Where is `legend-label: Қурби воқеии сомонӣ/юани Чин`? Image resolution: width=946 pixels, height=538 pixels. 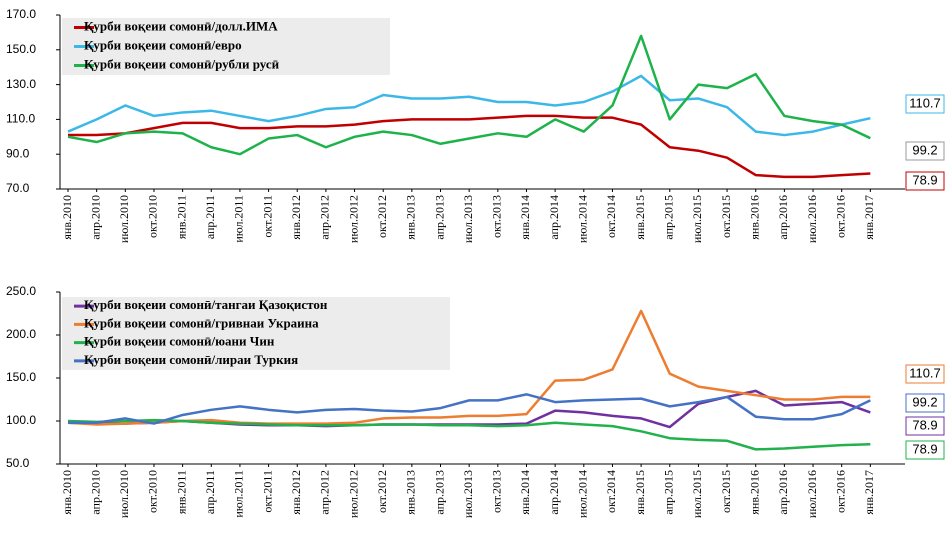
legend-label: Қурби воқеии сомонӣ/юани Чин is located at coordinates (179, 341).